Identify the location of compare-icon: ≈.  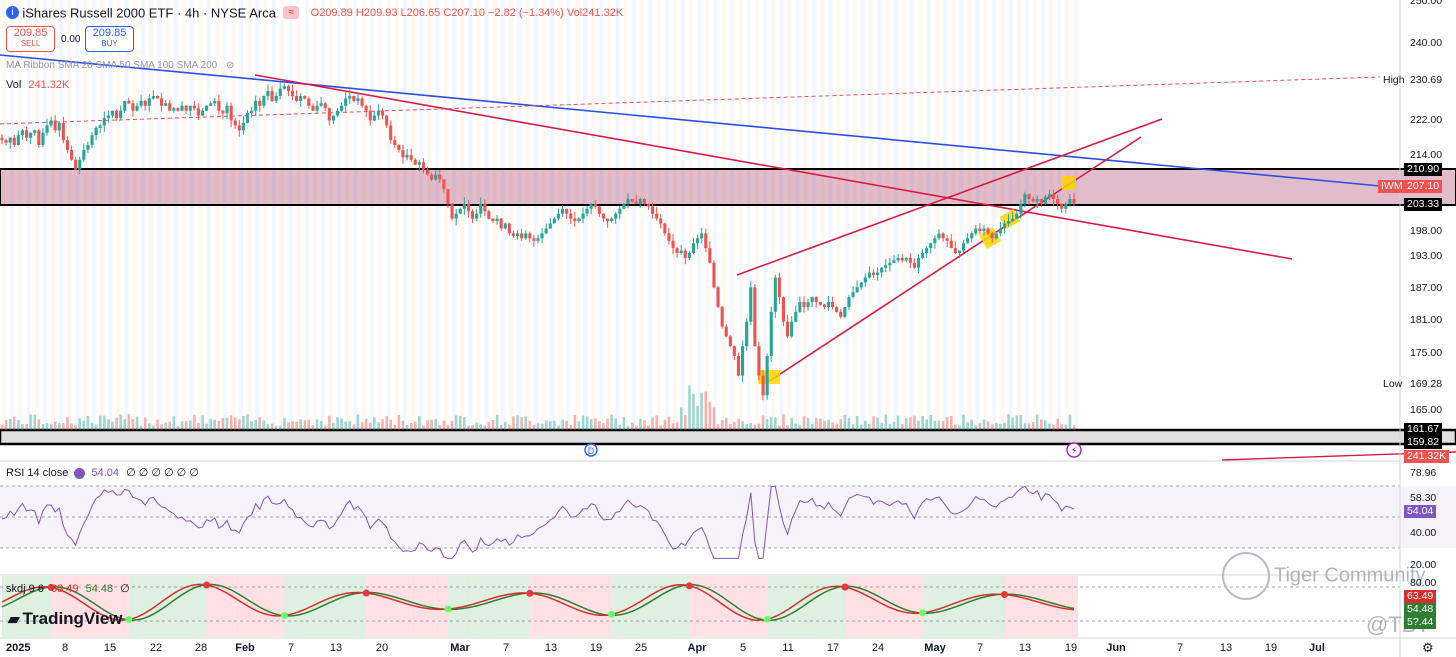
(291, 13).